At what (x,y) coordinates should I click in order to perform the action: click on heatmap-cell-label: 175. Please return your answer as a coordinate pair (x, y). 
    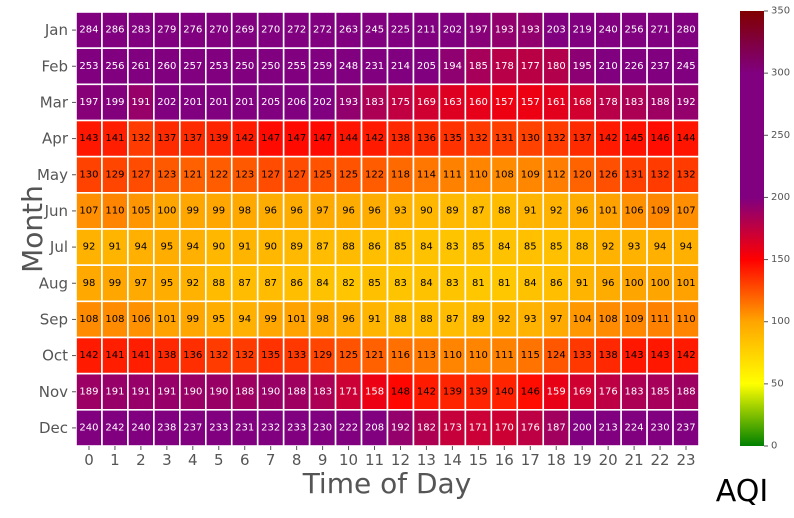
    Looking at the image, I should click on (400, 102).